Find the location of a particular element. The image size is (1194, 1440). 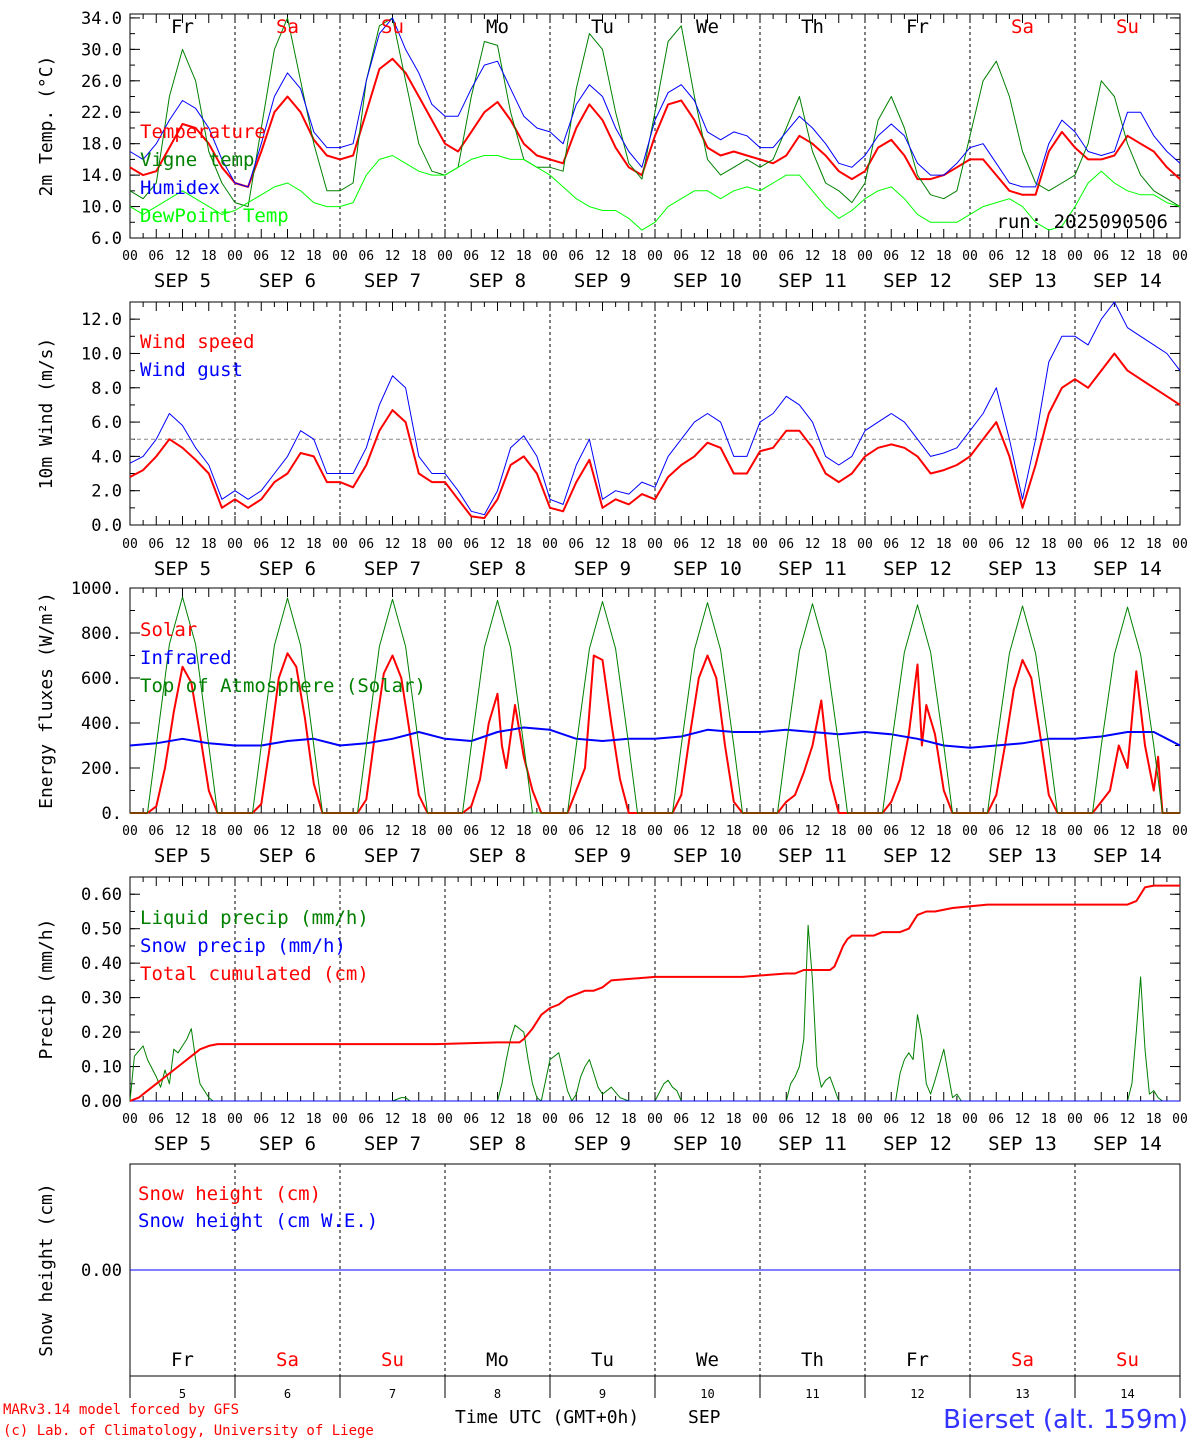

time-axis-month: SEP is located at coordinates (704, 1417).